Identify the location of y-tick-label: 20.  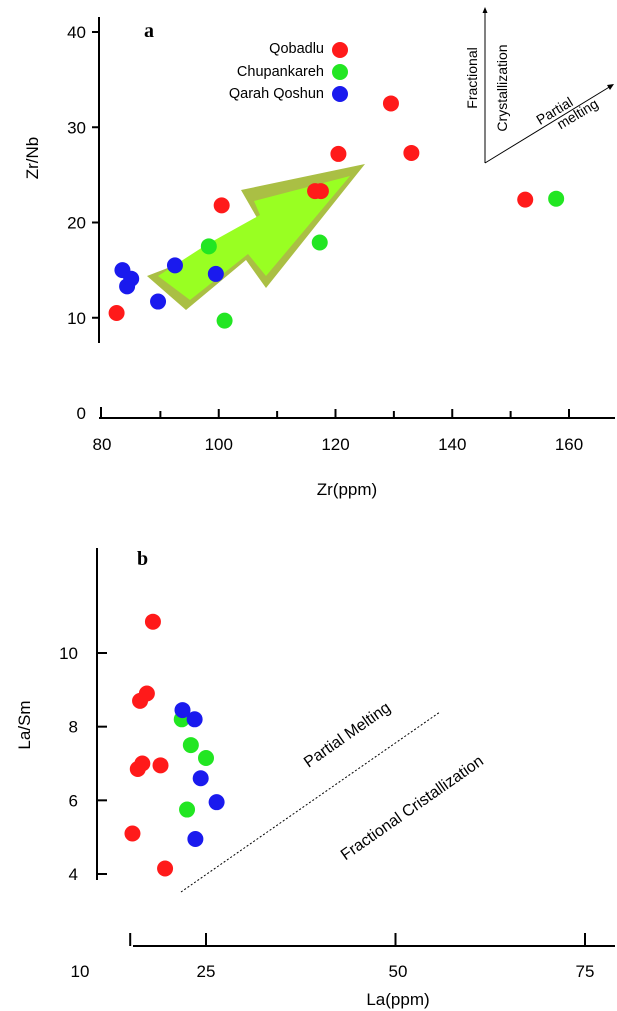
(76, 223).